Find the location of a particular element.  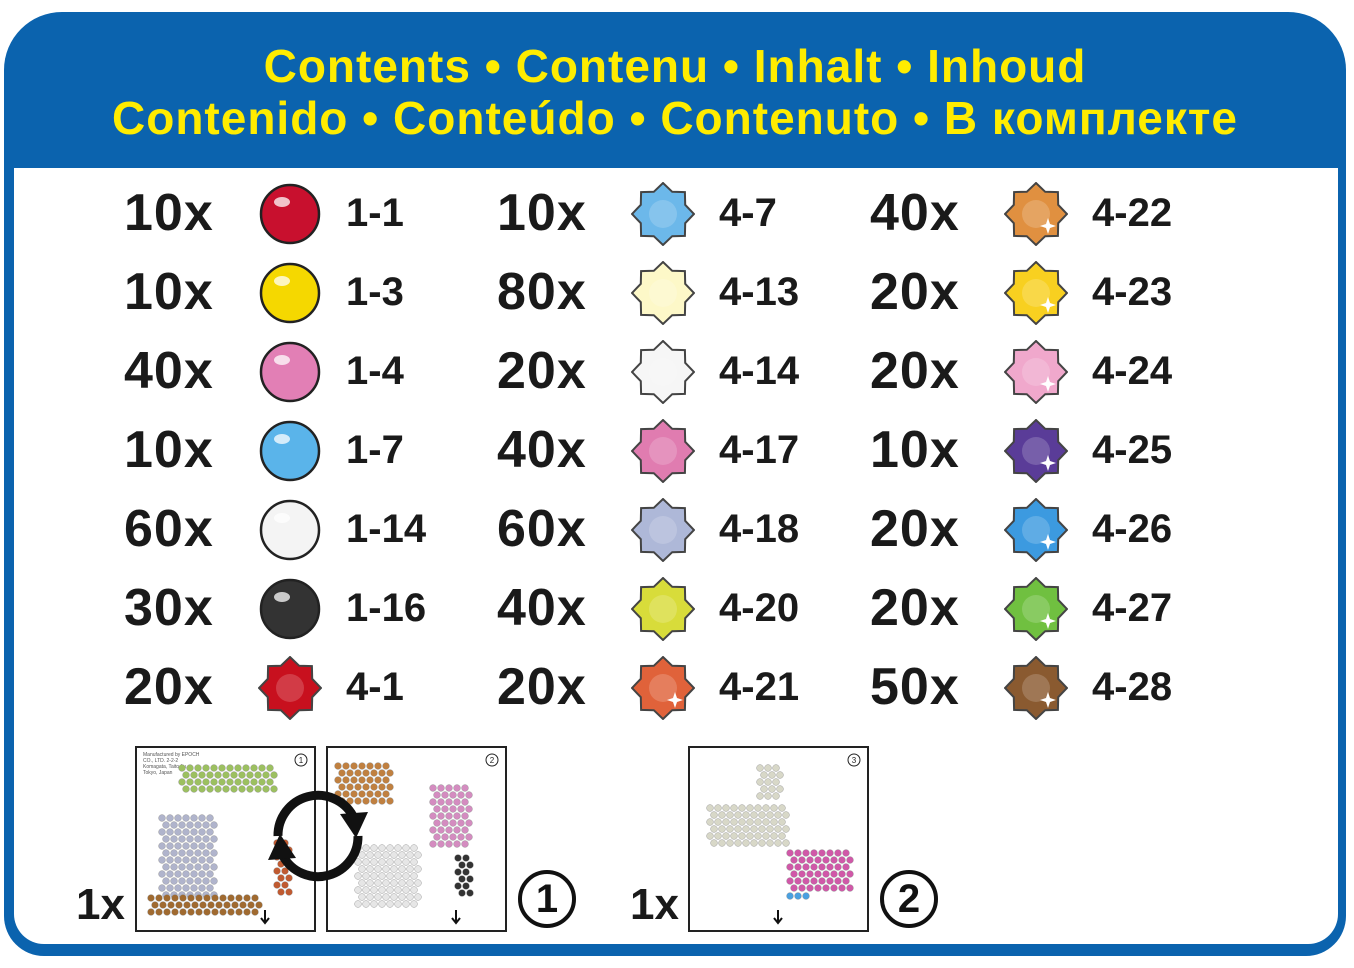

bead-item: 20x 4-27 is located at coordinates (1035, 608).